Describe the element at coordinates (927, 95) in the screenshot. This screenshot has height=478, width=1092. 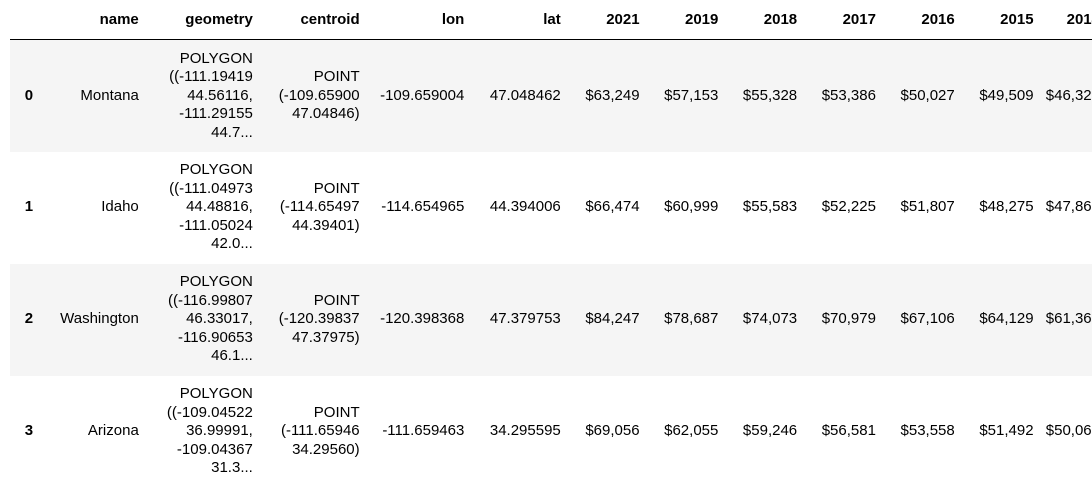
I see `cell-2016: $50,027` at that location.